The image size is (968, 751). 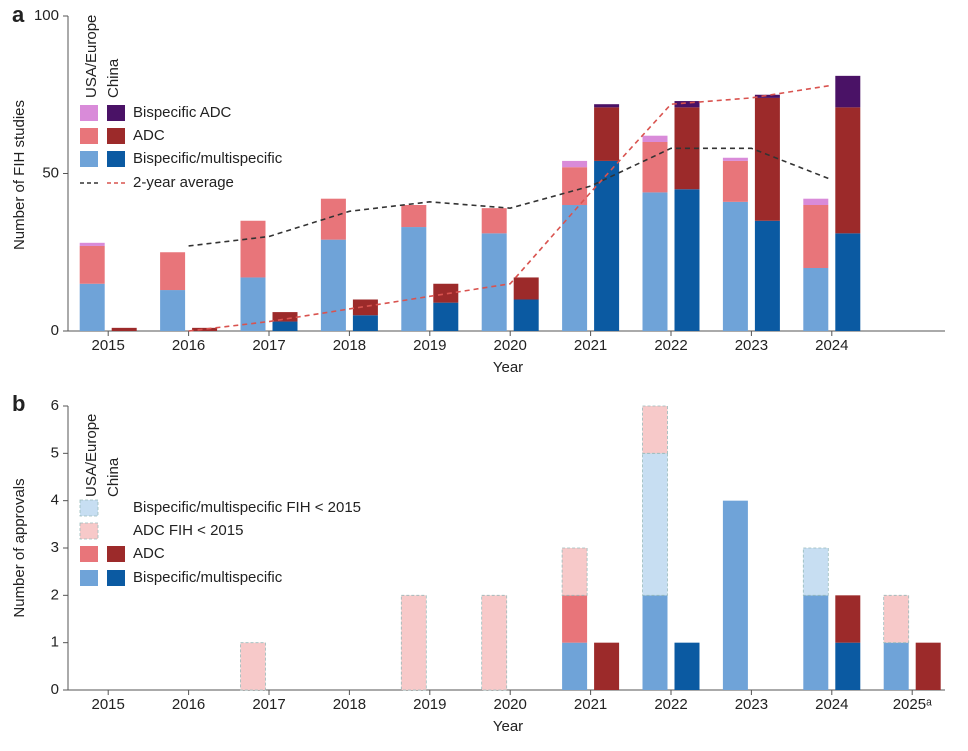 What do you see at coordinates (55, 405) in the screenshot?
I see `y-tick-label: 6` at bounding box center [55, 405].